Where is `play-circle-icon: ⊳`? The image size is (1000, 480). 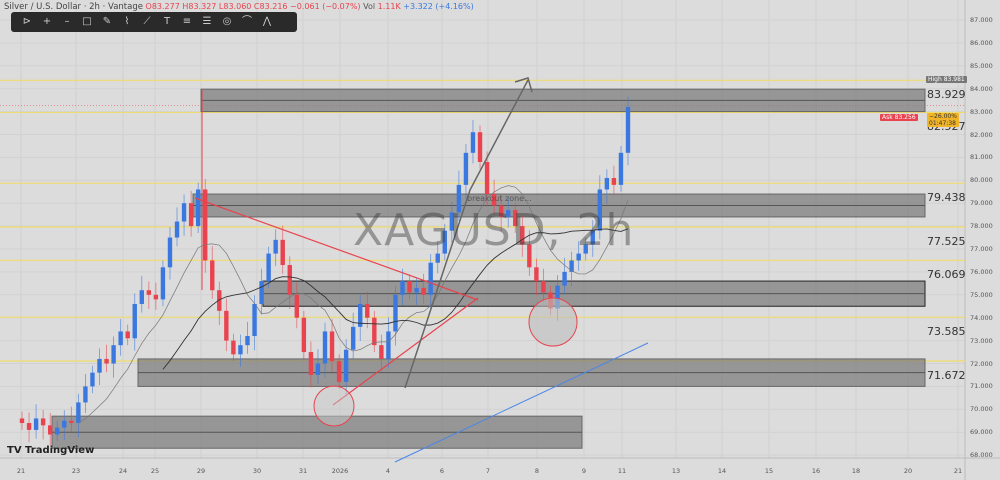
play-circle-icon: ⊳ is located at coordinates (27, 21).